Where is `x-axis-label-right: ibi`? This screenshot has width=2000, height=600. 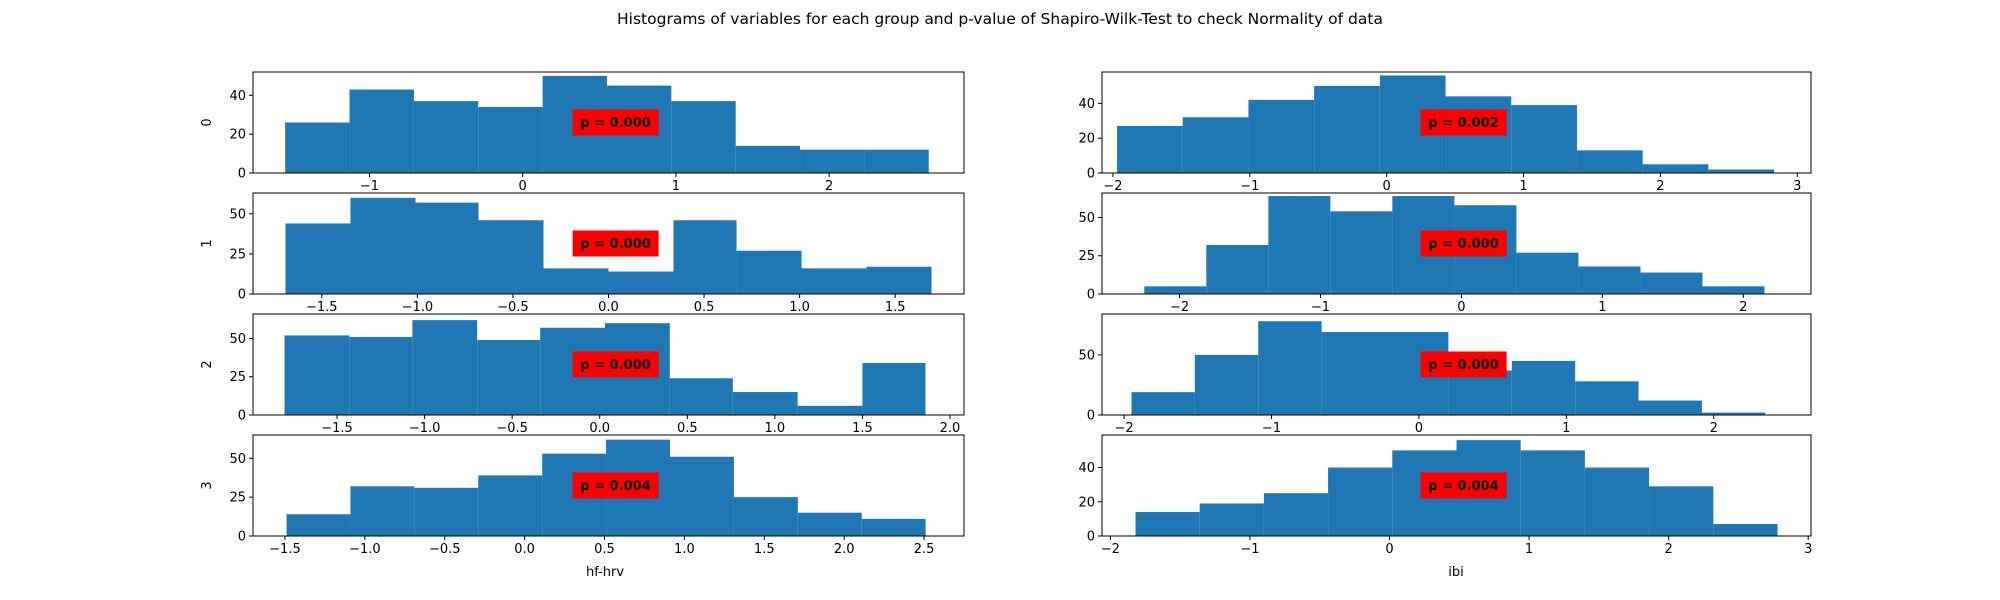
x-axis-label-right: ibi is located at coordinates (1455, 572).